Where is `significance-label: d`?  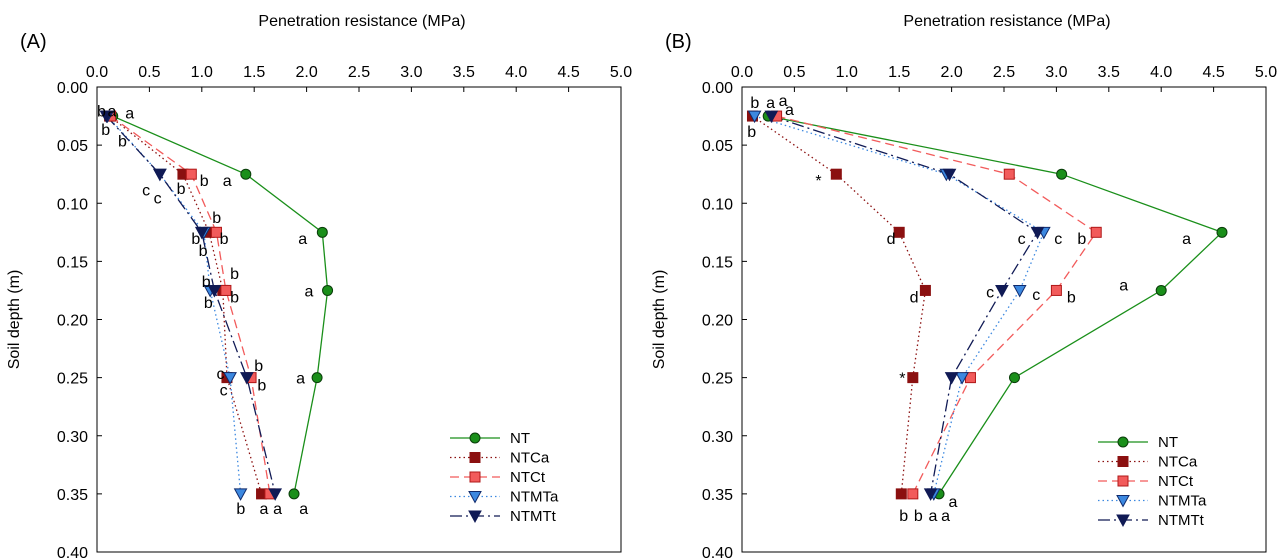
significance-label: d is located at coordinates (914, 297).